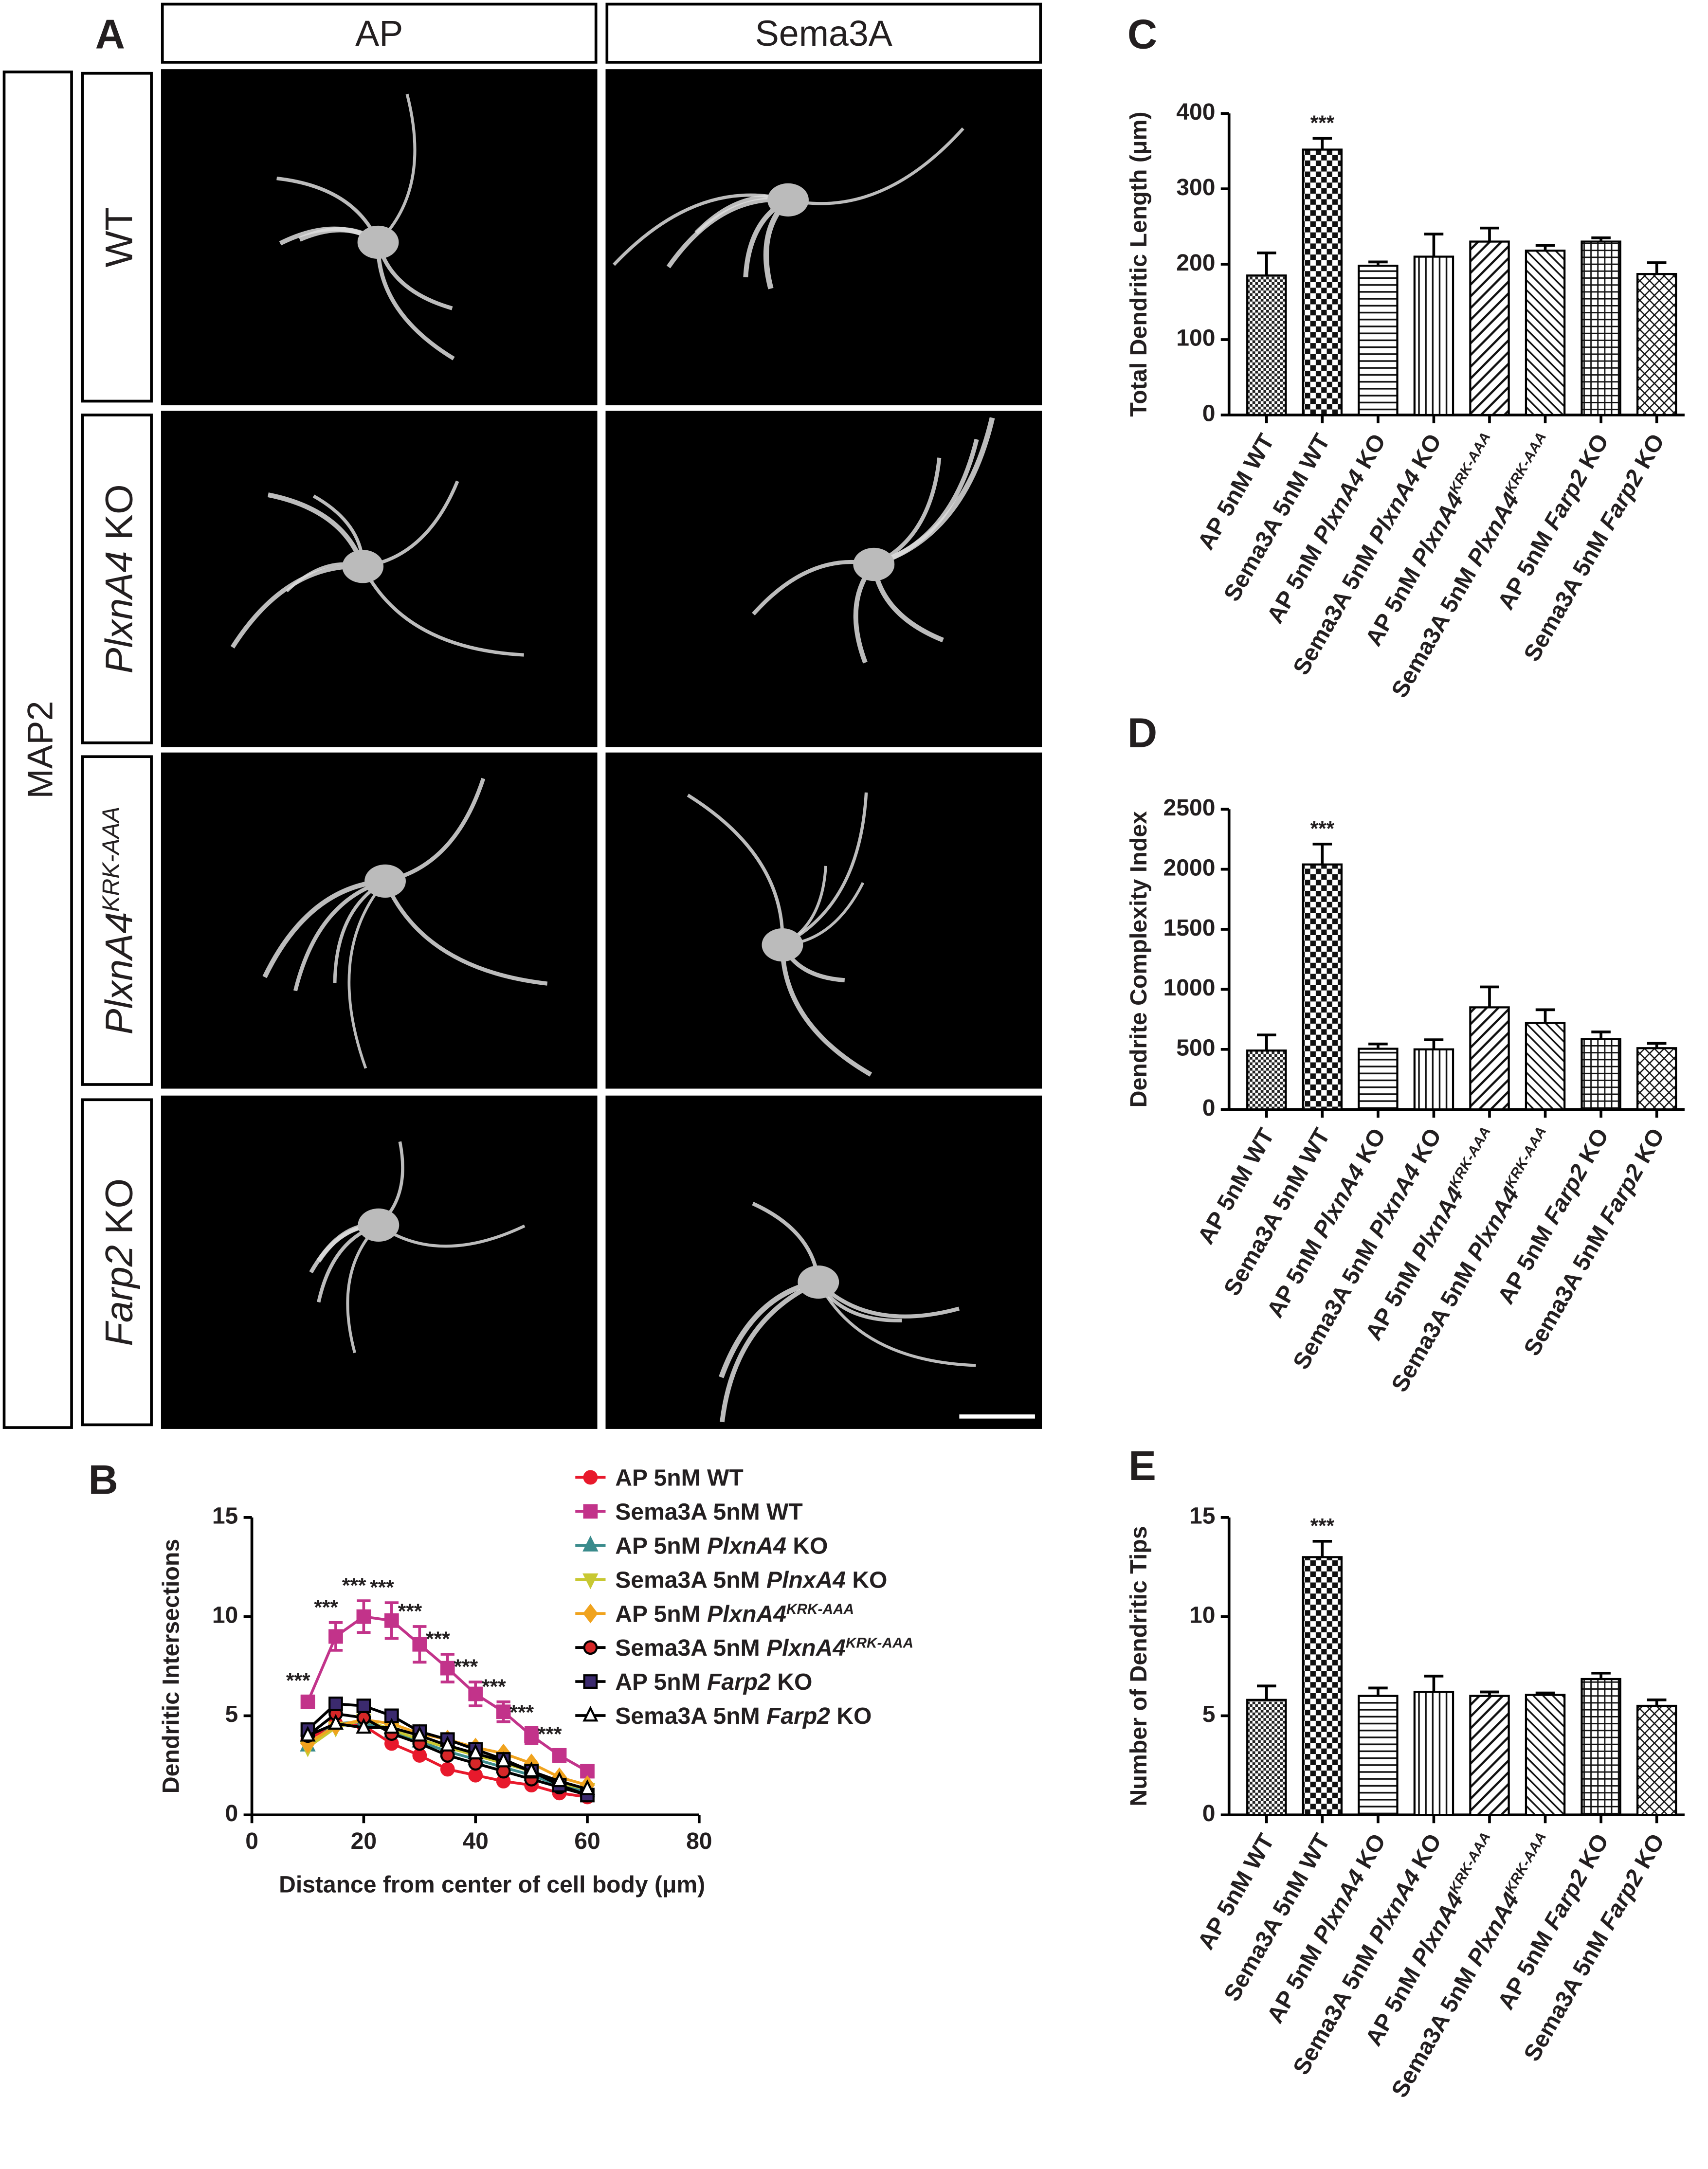 This screenshot has height=2169, width=1708. I want to click on panel-label: C, so click(1142, 34).